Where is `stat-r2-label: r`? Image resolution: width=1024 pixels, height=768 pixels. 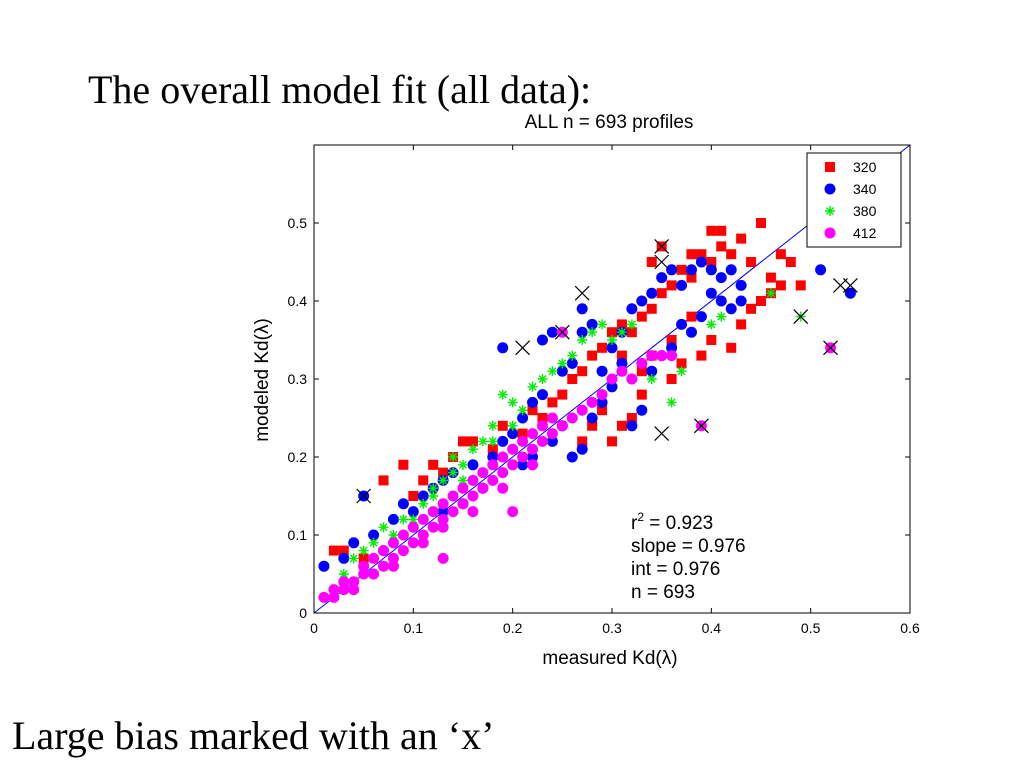
stat-r2-label: r is located at coordinates (634, 523).